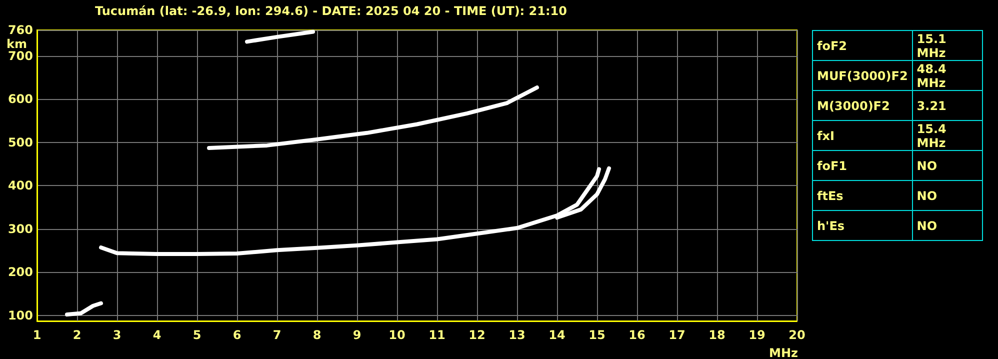  I want to click on x-tick-label: 8, so click(317, 335).